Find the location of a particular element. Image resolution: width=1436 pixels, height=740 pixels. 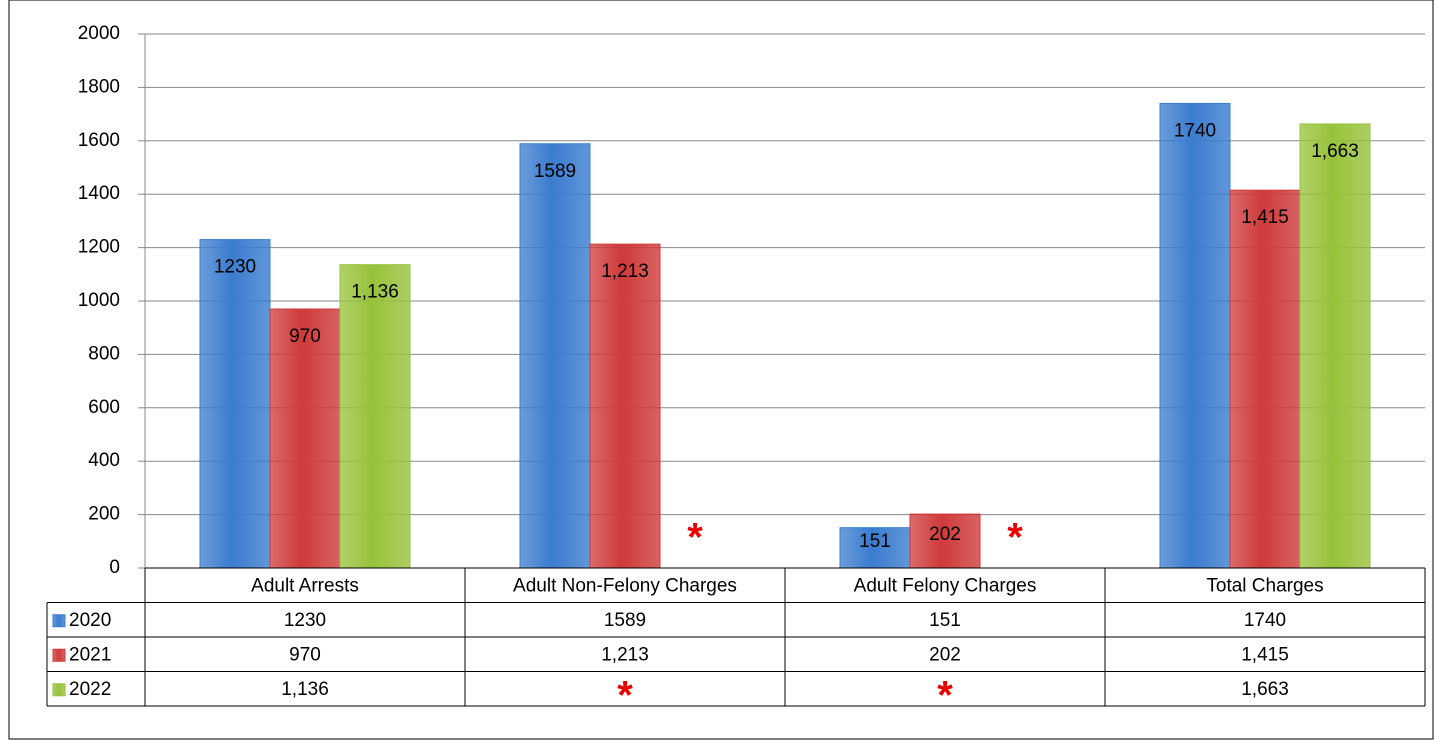

y-tick-label: 1200 is located at coordinates (99, 247).